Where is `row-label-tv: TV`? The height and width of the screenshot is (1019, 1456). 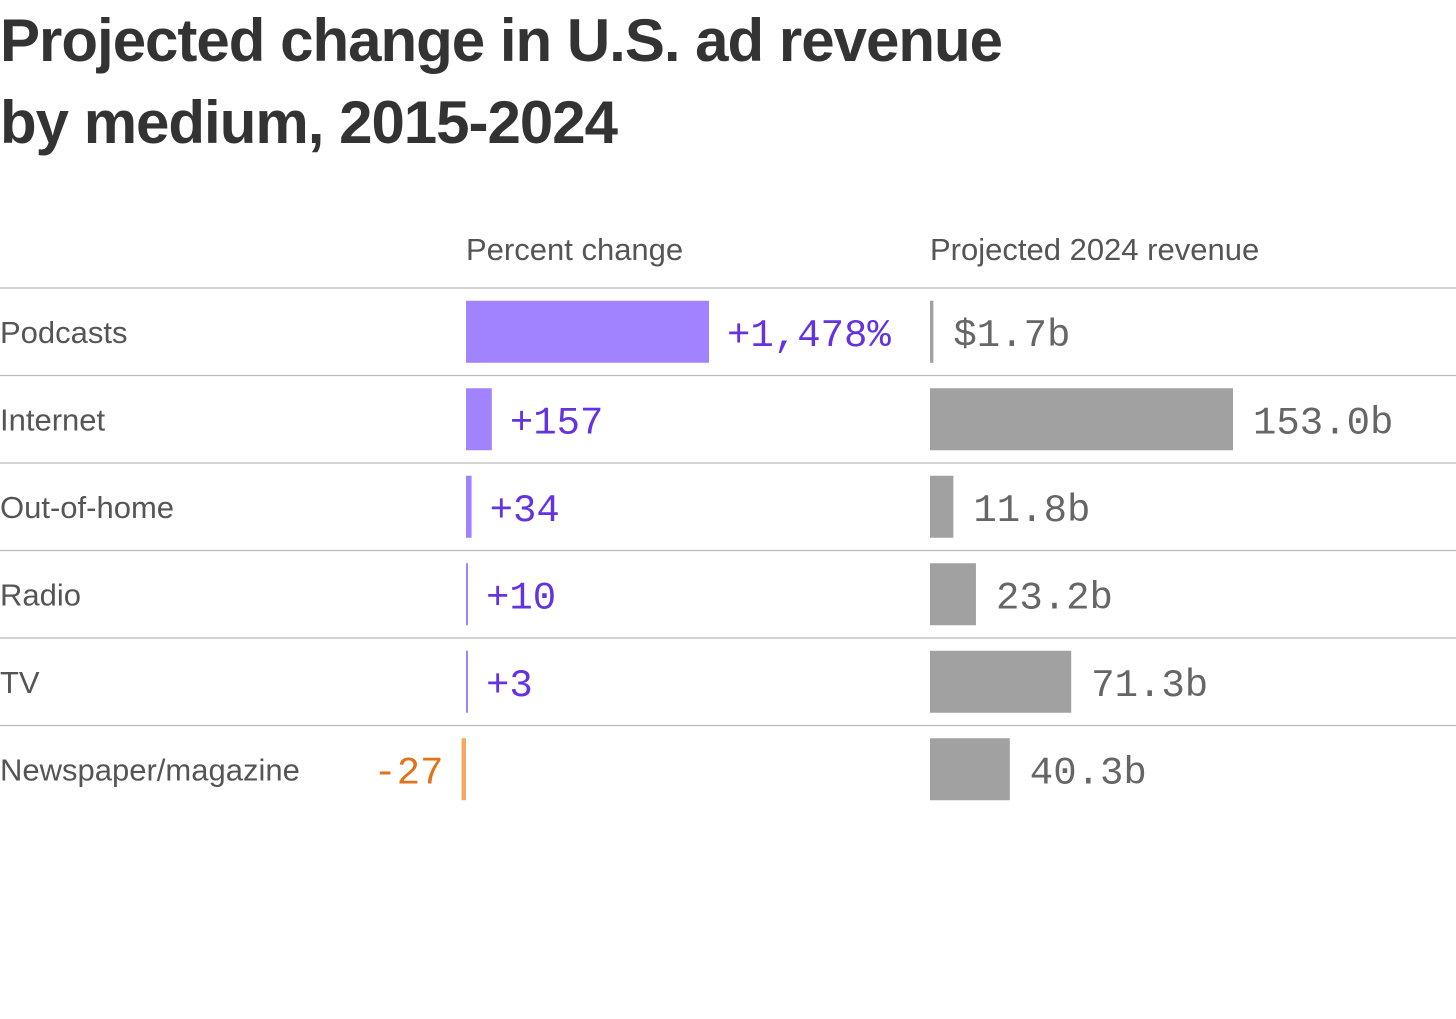 row-label-tv: TV is located at coordinates (20, 682).